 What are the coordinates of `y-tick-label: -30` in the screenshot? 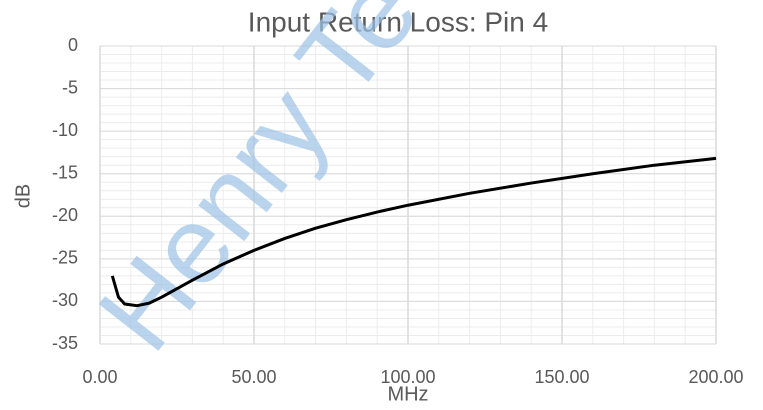 It's located at (65, 300).